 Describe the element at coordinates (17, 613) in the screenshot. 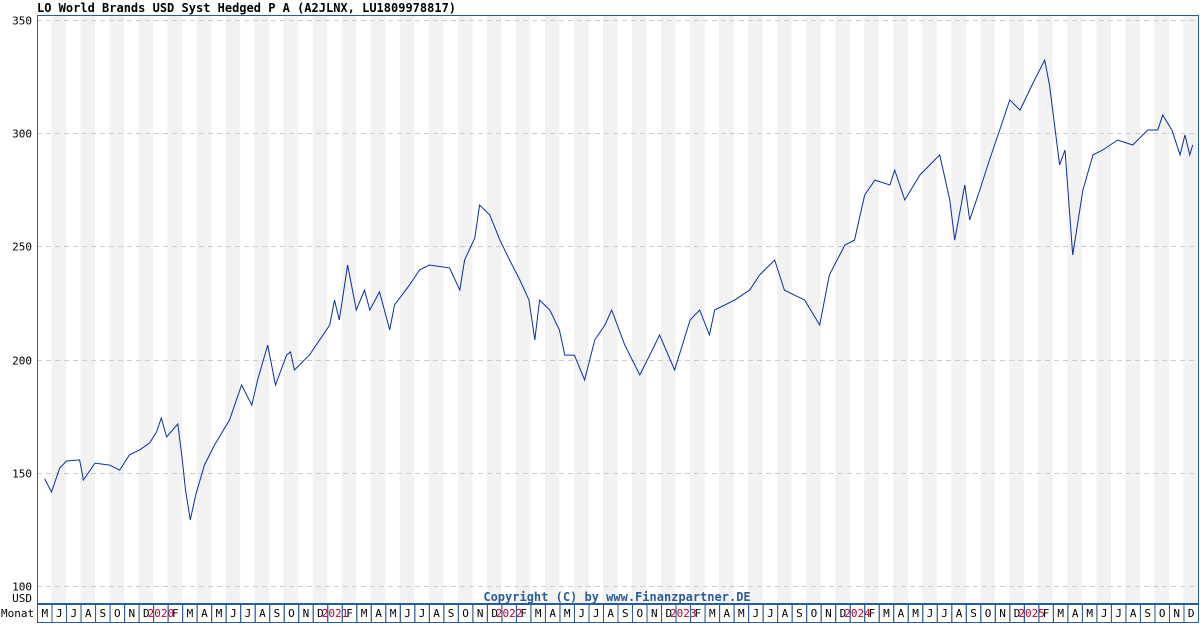

I see `x-axis-label: Monat` at that location.